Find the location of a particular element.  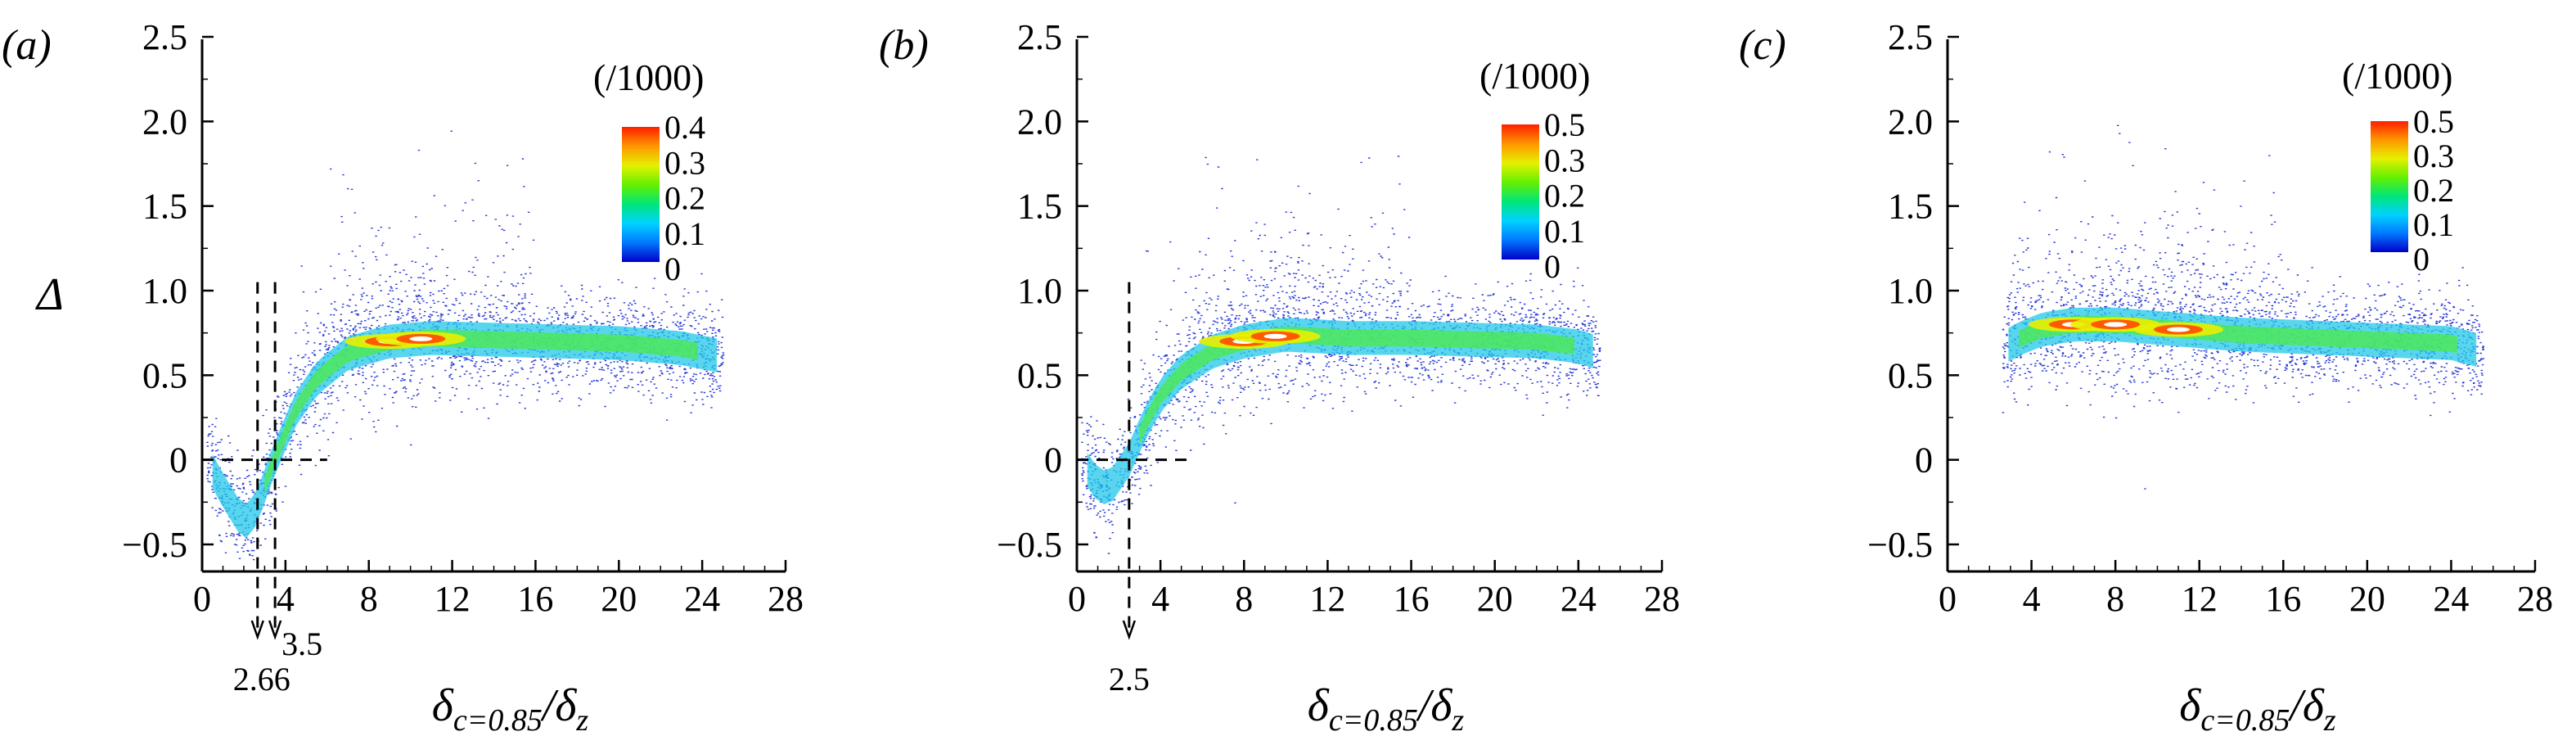

colorbar: (/1000) 0.40.30.20.10 is located at coordinates (649, 171).